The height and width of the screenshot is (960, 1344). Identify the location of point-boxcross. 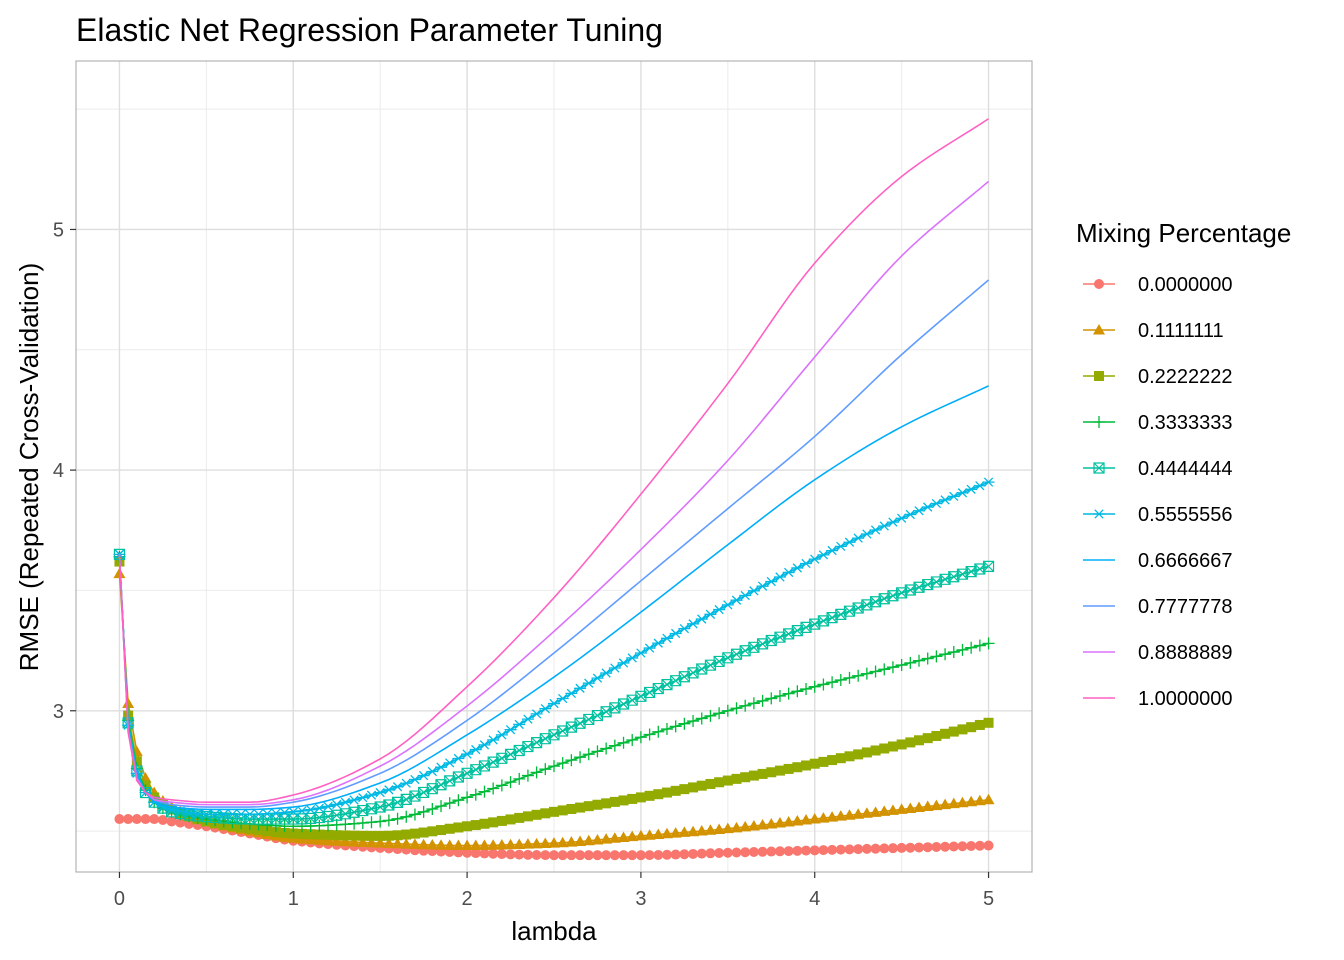
(988, 566).